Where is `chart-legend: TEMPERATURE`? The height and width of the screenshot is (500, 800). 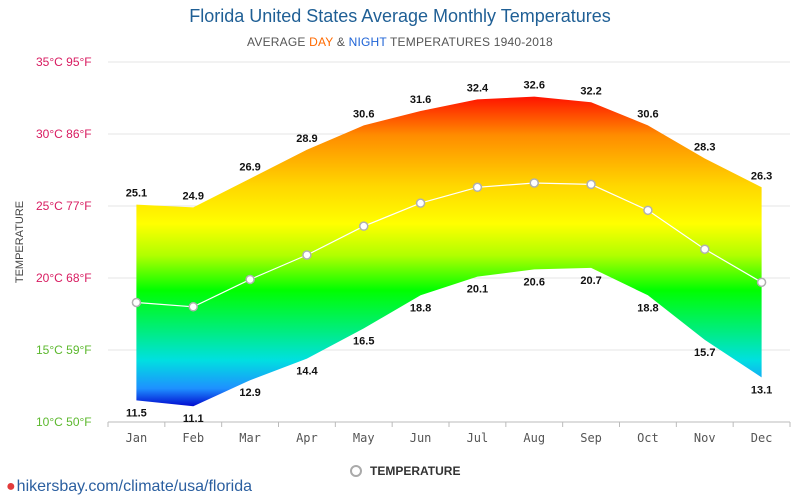 chart-legend: TEMPERATURE is located at coordinates (405, 471).